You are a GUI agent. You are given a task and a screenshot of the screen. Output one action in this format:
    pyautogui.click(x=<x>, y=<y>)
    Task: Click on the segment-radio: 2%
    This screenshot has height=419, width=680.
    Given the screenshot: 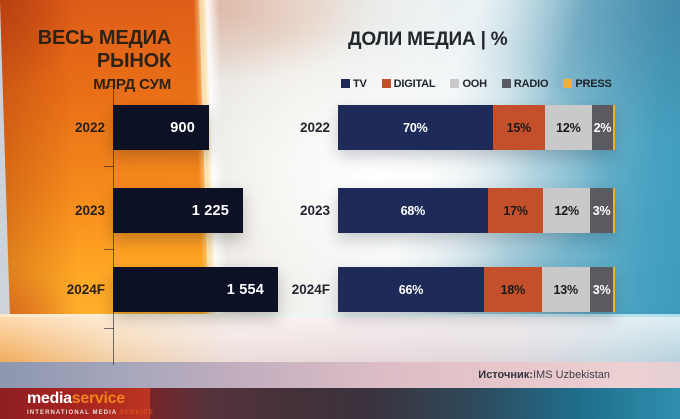 What is the action you would take?
    pyautogui.click(x=602, y=127)
    